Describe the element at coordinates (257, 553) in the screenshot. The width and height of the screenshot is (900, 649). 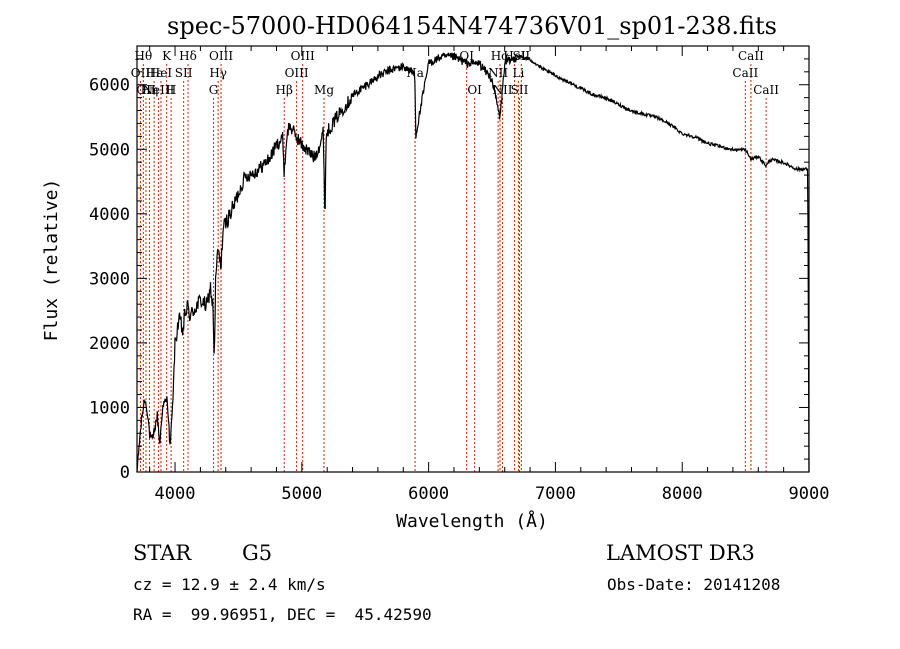
I see `spectral-subclass: G5` at that location.